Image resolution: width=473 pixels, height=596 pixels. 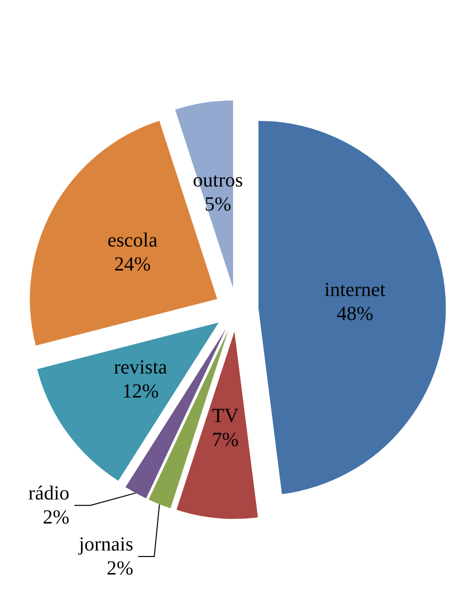 What do you see at coordinates (106, 545) in the screenshot?
I see `slice-label: jornais` at bounding box center [106, 545].